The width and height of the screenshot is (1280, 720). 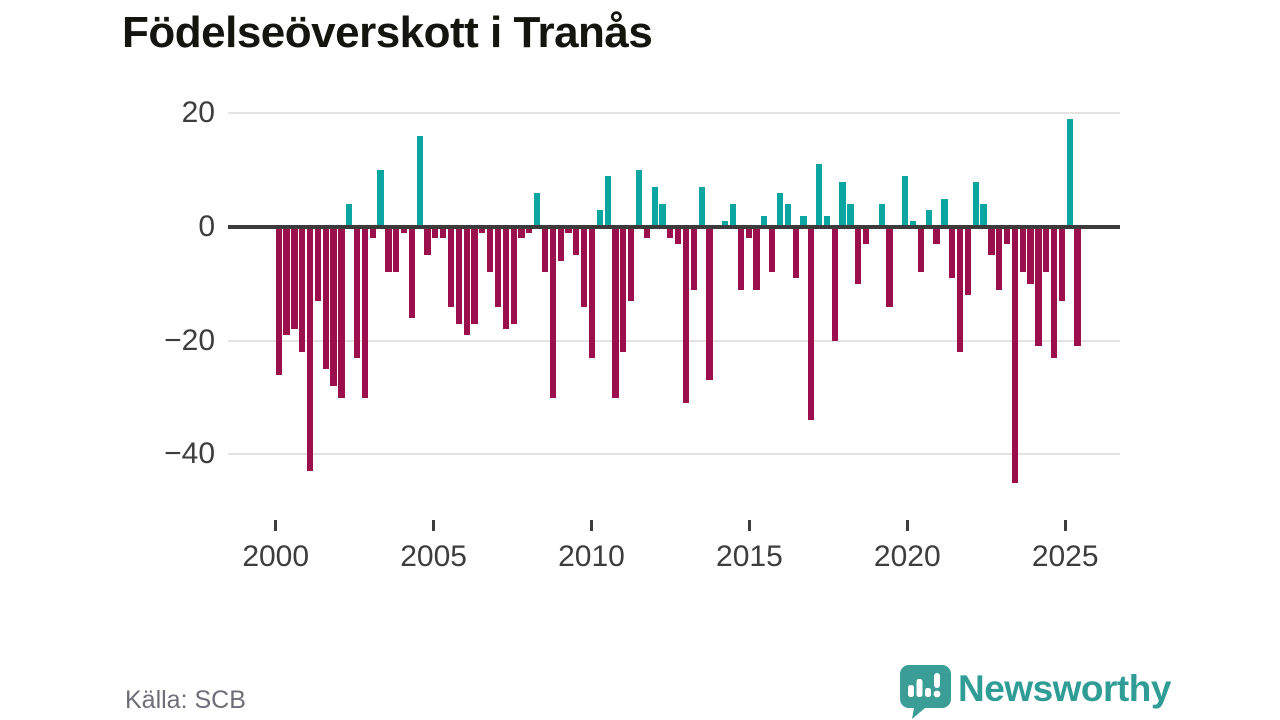 What do you see at coordinates (591, 556) in the screenshot?
I see `x-tick-label: 2010` at bounding box center [591, 556].